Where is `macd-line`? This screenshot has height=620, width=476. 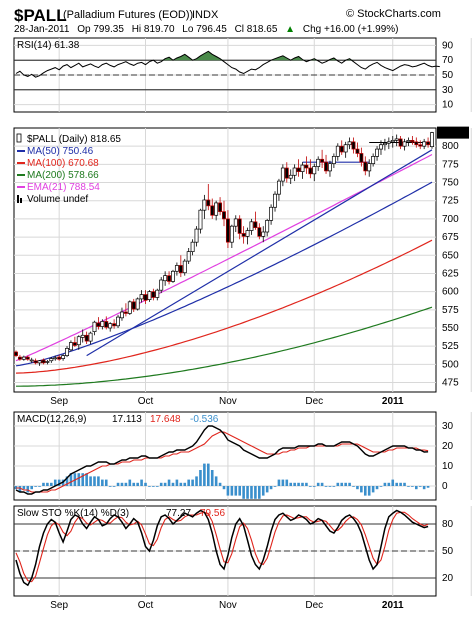 macd-line is located at coordinates (222, 460).